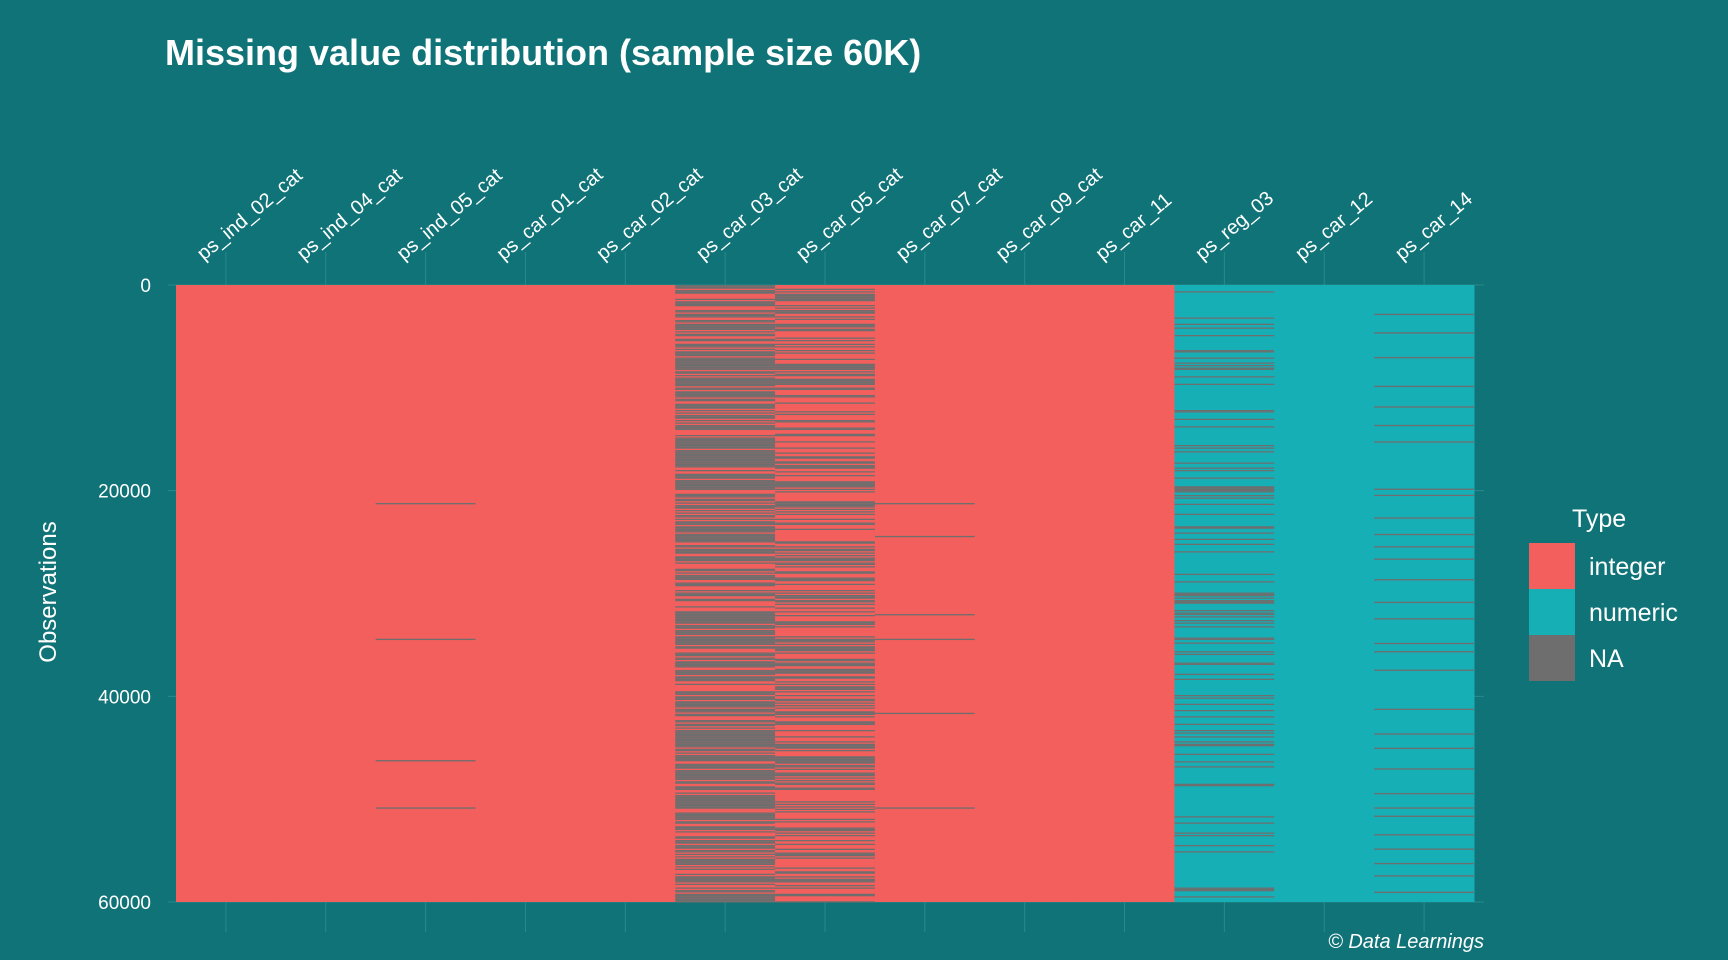 Image resolution: width=1728 pixels, height=960 pixels. What do you see at coordinates (825, 594) in the screenshot?
I see `heatmap-column-ps_car_05_cat` at bounding box center [825, 594].